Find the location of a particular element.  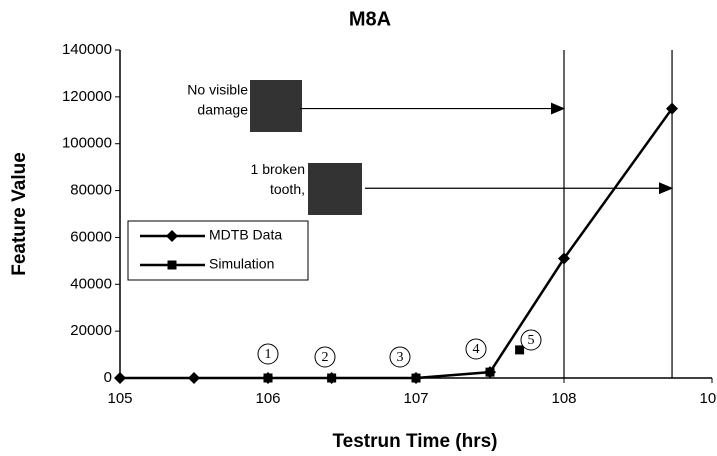

legend-label: Simulation is located at coordinates (241, 264).